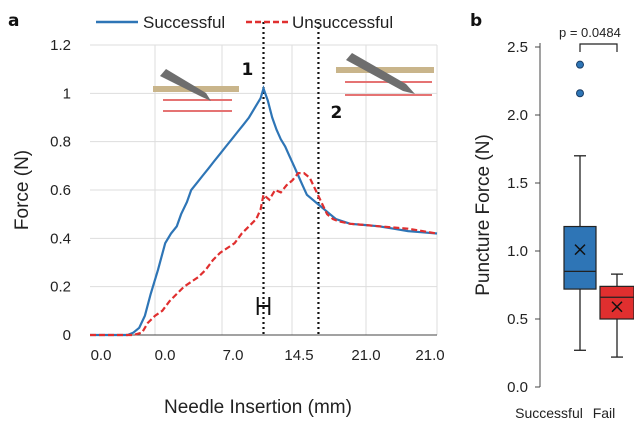 The image size is (634, 422). What do you see at coordinates (580, 250) in the screenshot?
I see `mean-marker-successful` at bounding box center [580, 250].